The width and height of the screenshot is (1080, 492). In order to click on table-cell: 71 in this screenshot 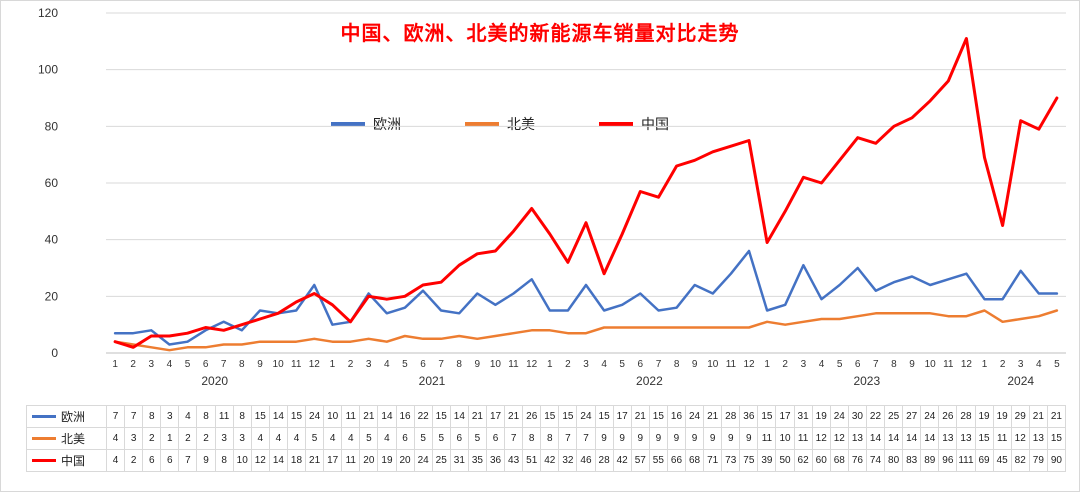, I will do `click(713, 460)`.